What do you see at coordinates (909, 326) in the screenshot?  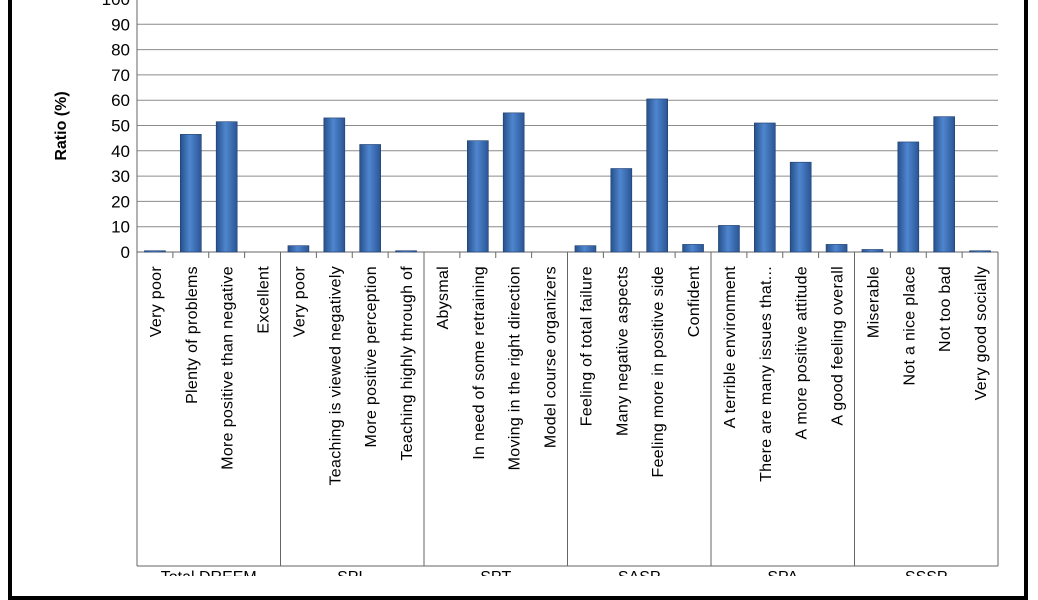 I see `category-label: Not a nice place` at bounding box center [909, 326].